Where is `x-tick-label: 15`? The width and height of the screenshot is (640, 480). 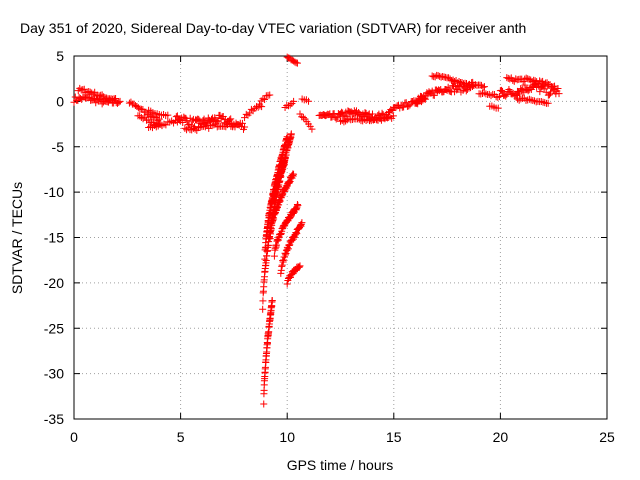
x-tick-label: 15 is located at coordinates (394, 437).